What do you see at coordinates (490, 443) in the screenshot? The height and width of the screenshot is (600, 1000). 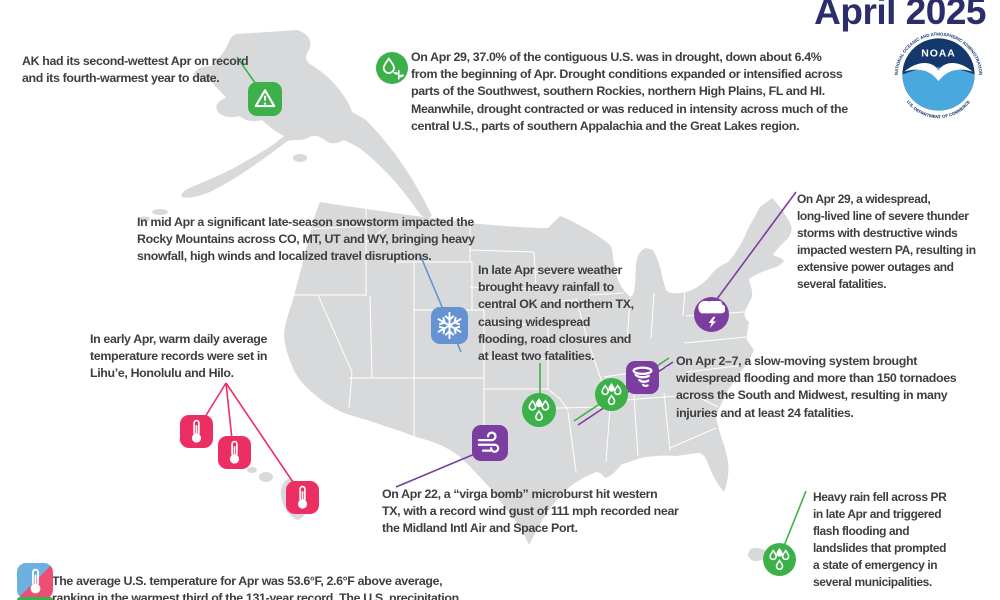 I see `wind-icon` at bounding box center [490, 443].